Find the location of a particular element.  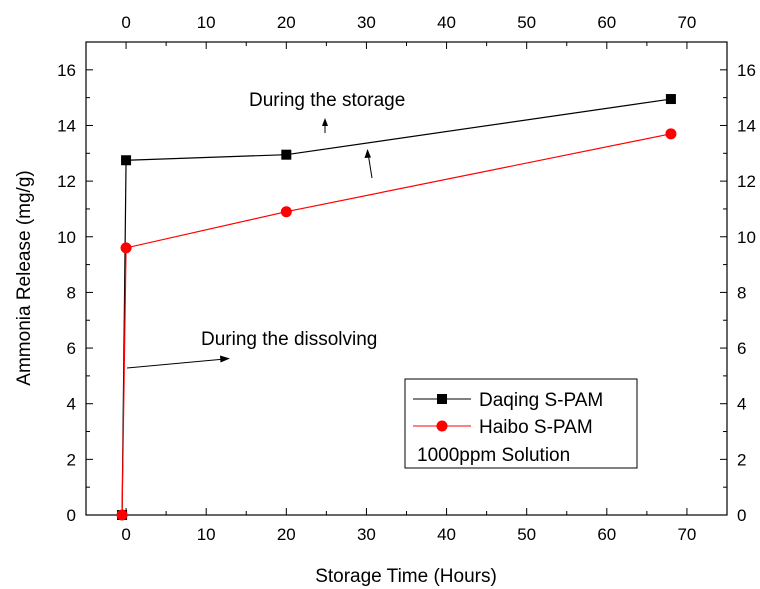

x-tick-label: 60 is located at coordinates (606, 534).